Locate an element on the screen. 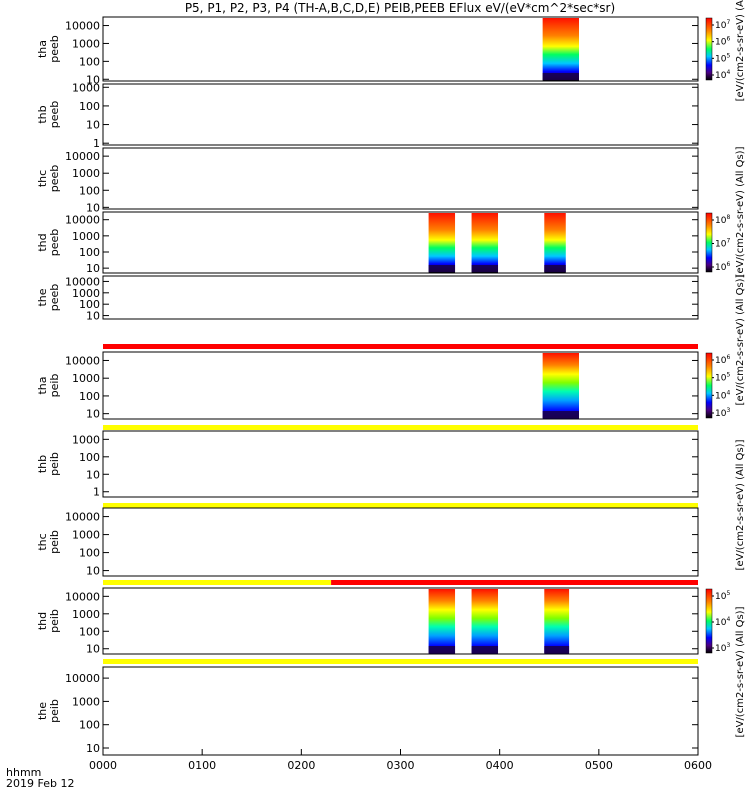  panel-thd-peeb: 10000 1000 100 10 thd peeb is located at coordinates (367, 243).